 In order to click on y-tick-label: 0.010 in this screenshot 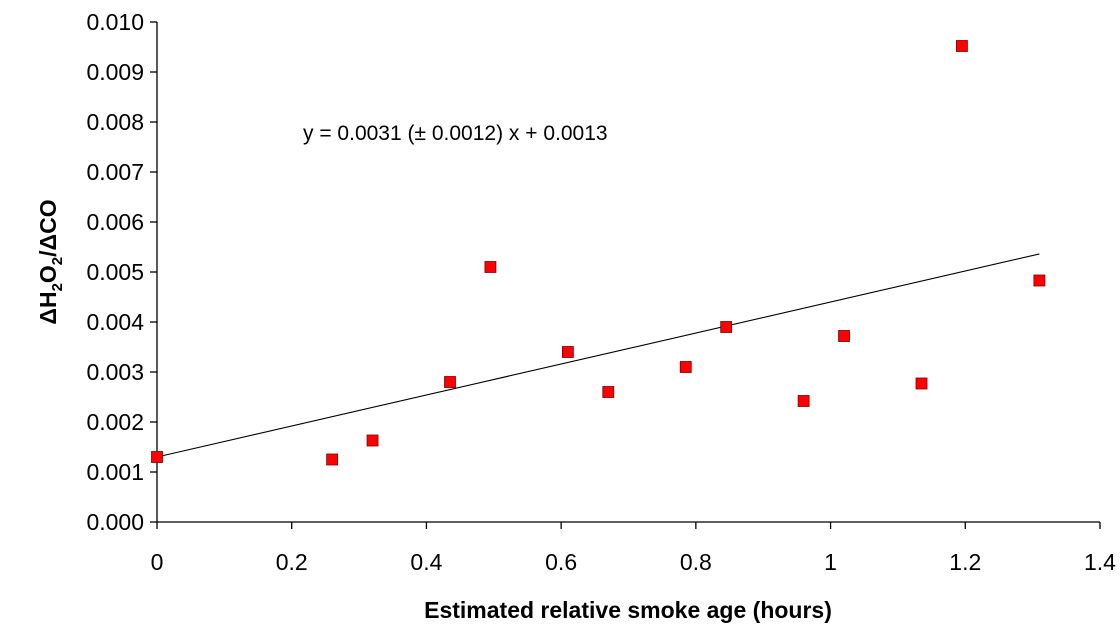, I will do `click(115, 22)`.